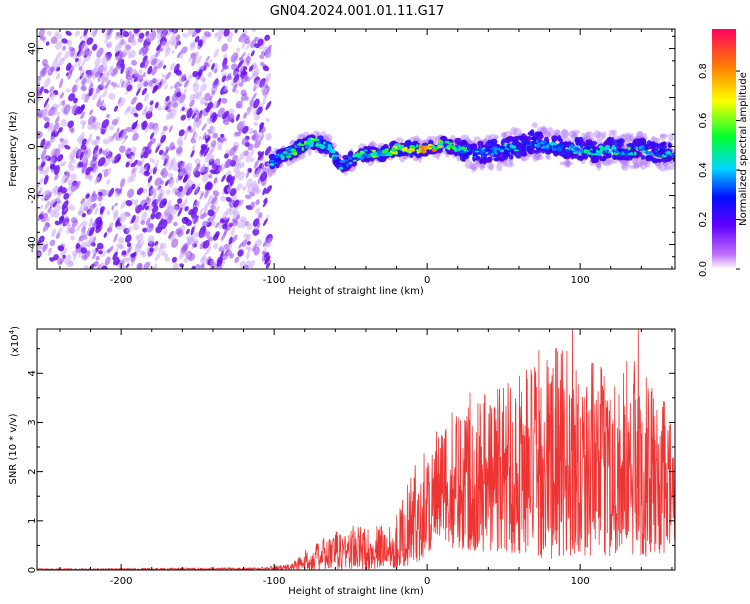  What do you see at coordinates (356, 291) in the screenshot?
I see `spectrogram-xlabel: Height of straight line (km)` at bounding box center [356, 291].